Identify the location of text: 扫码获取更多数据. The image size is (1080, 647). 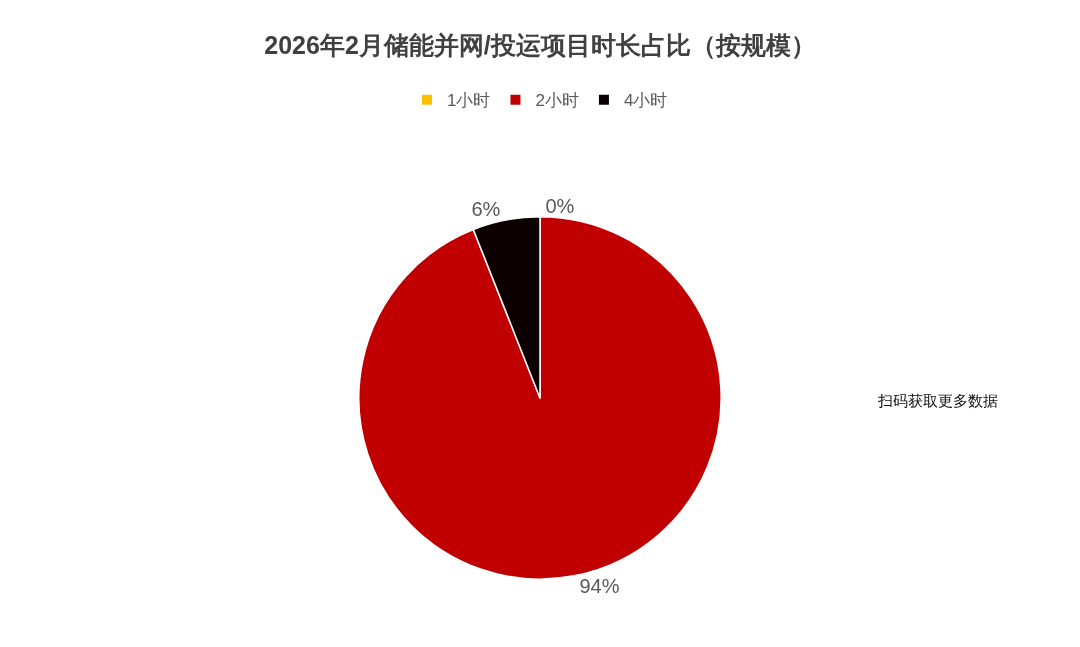
(937, 401).